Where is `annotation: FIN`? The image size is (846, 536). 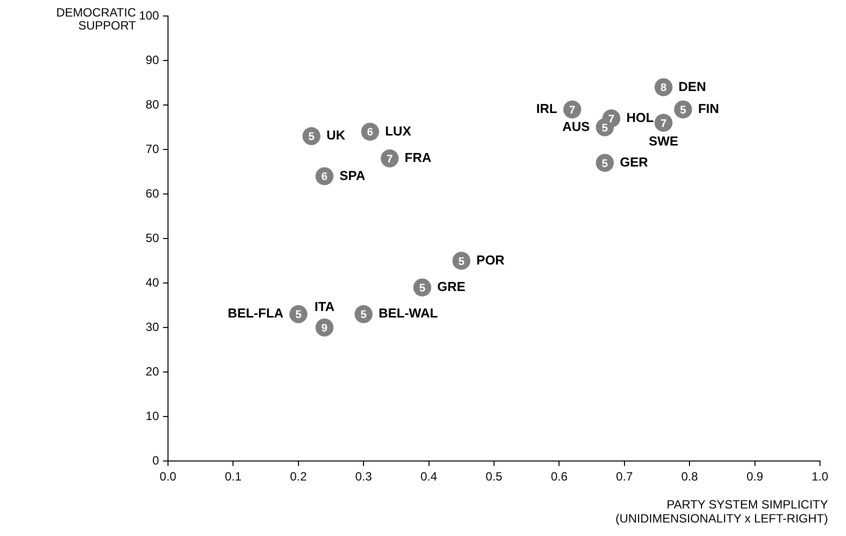 annotation: FIN is located at coordinates (709, 108).